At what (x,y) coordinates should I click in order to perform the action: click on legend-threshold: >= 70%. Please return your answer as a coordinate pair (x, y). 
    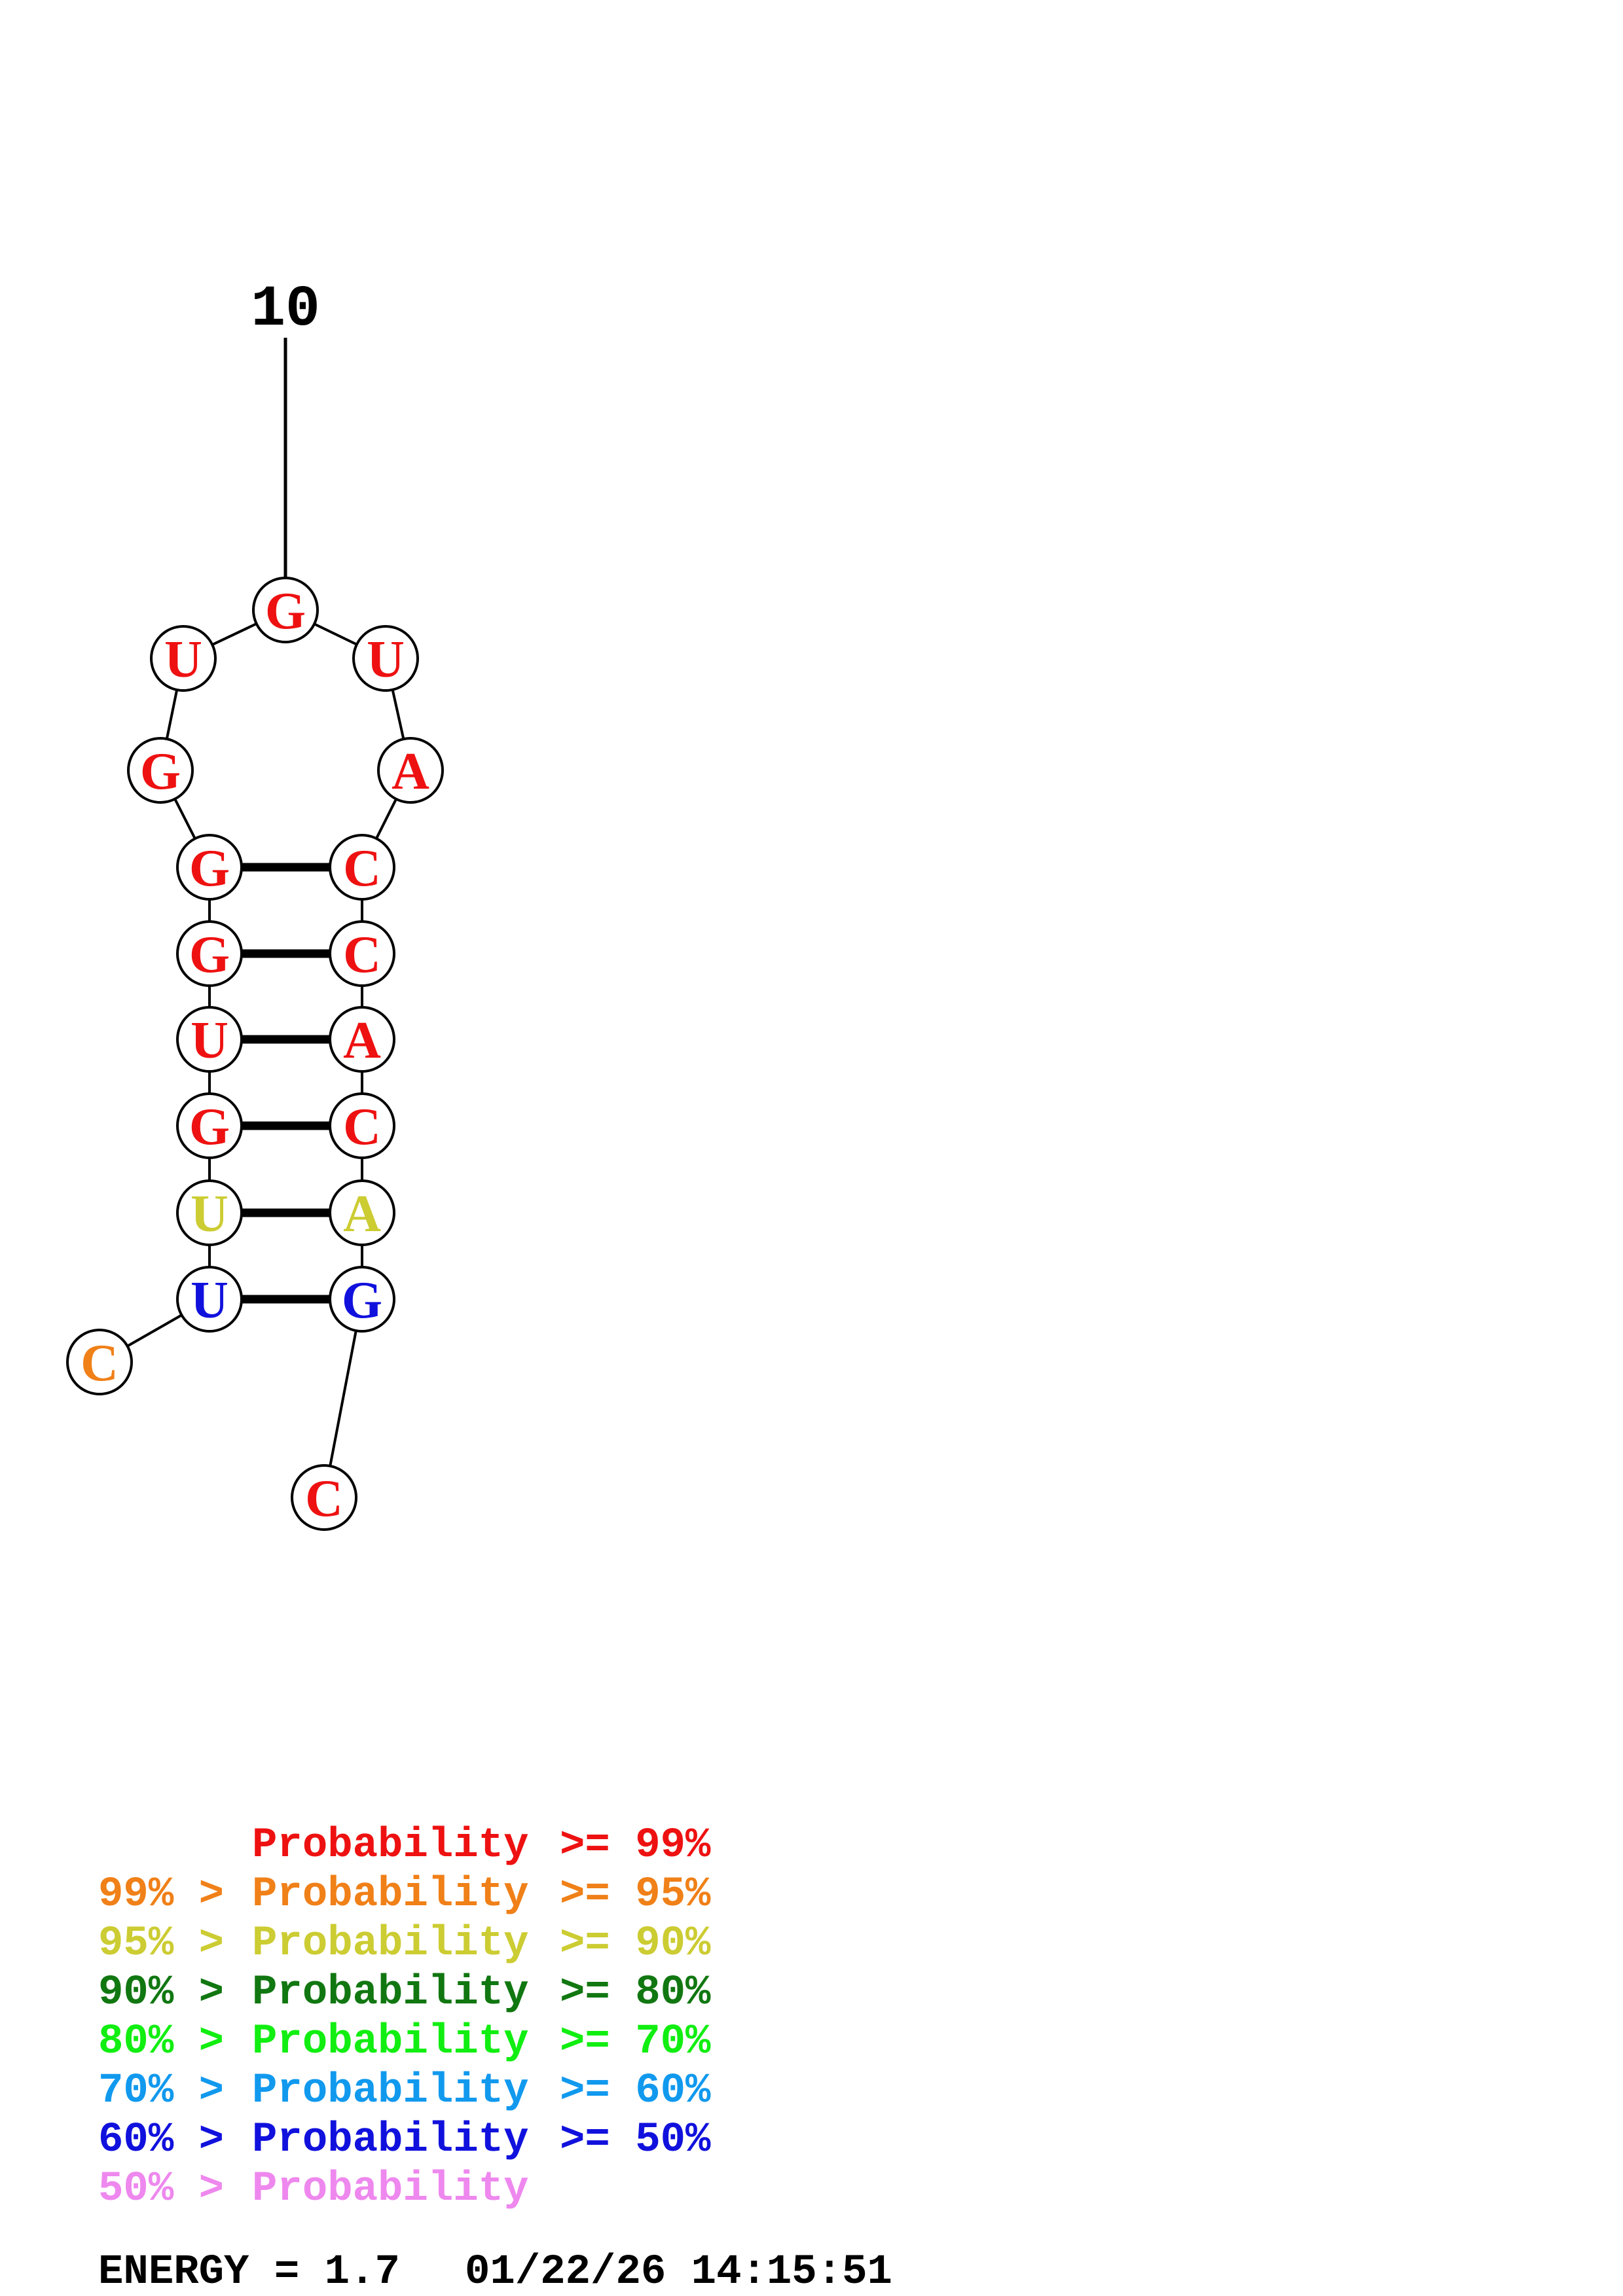
    Looking at the image, I should click on (635, 2042).